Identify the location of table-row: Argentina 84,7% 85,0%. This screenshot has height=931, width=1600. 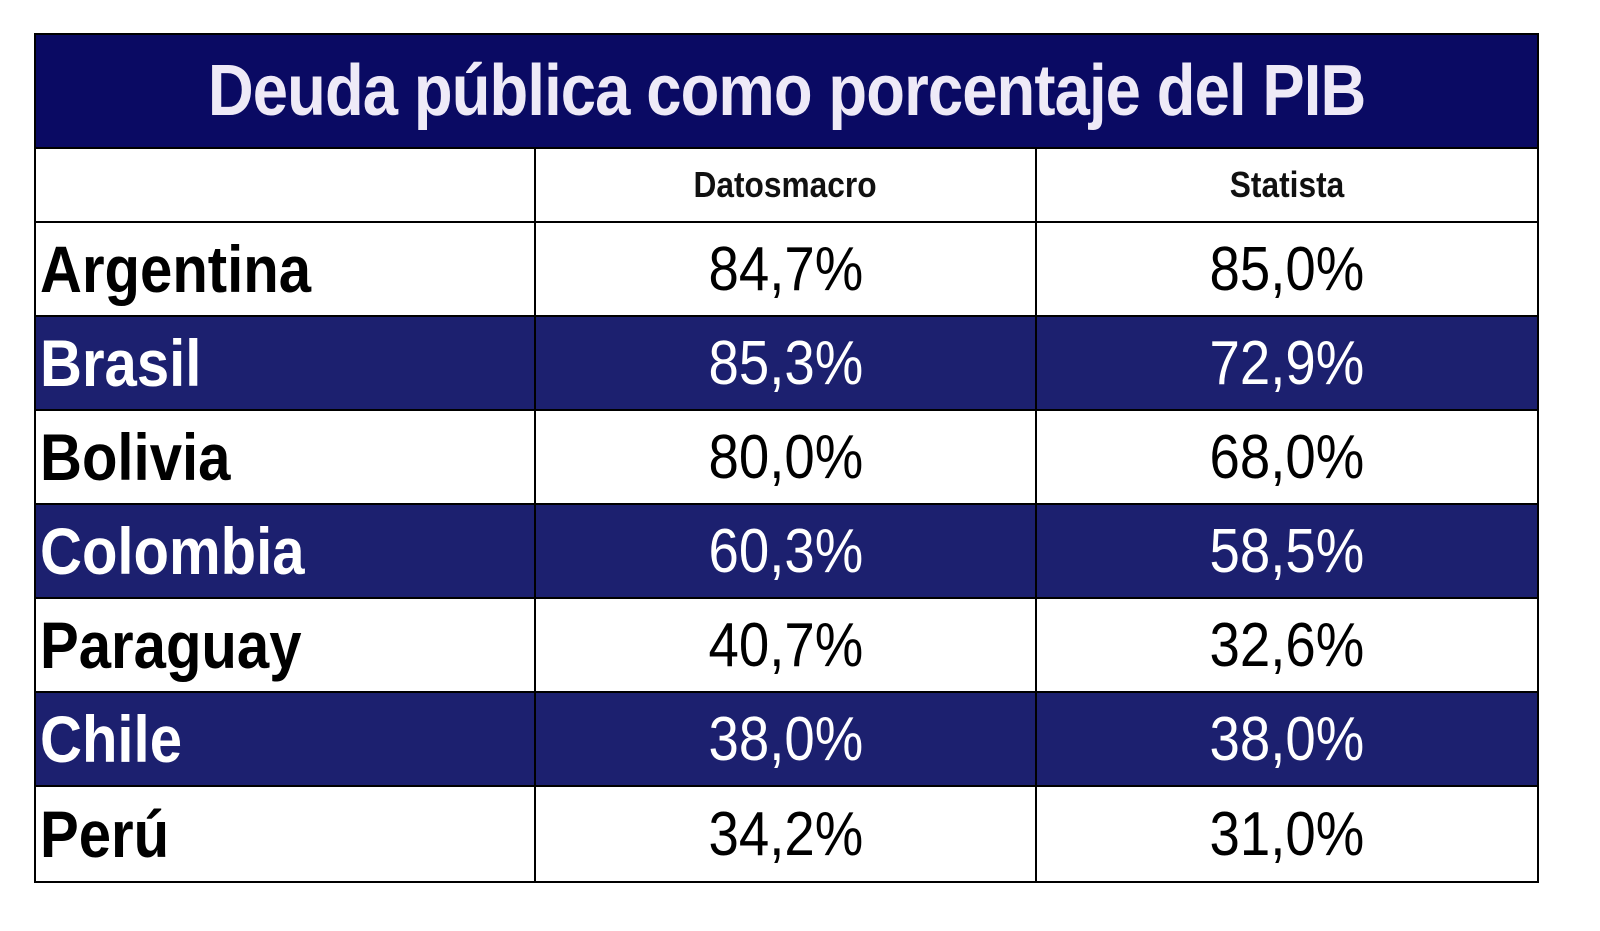
(786, 270).